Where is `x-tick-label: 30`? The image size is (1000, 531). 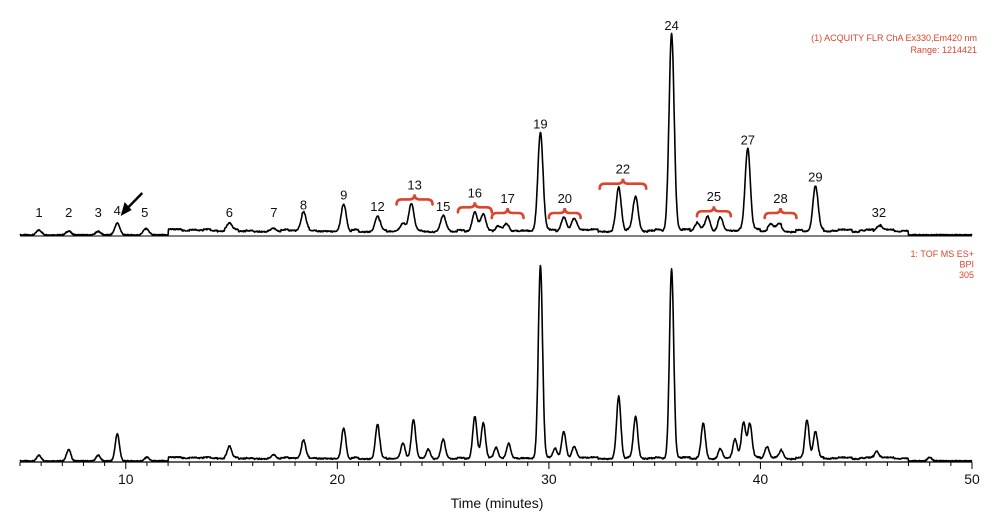
x-tick-label: 30 is located at coordinates (549, 479).